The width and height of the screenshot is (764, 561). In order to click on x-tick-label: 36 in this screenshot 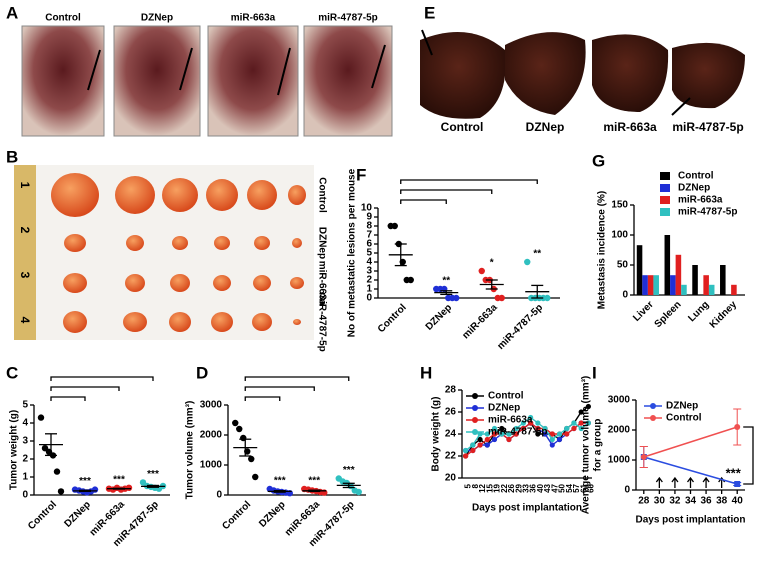, I will do `click(533, 487)`.